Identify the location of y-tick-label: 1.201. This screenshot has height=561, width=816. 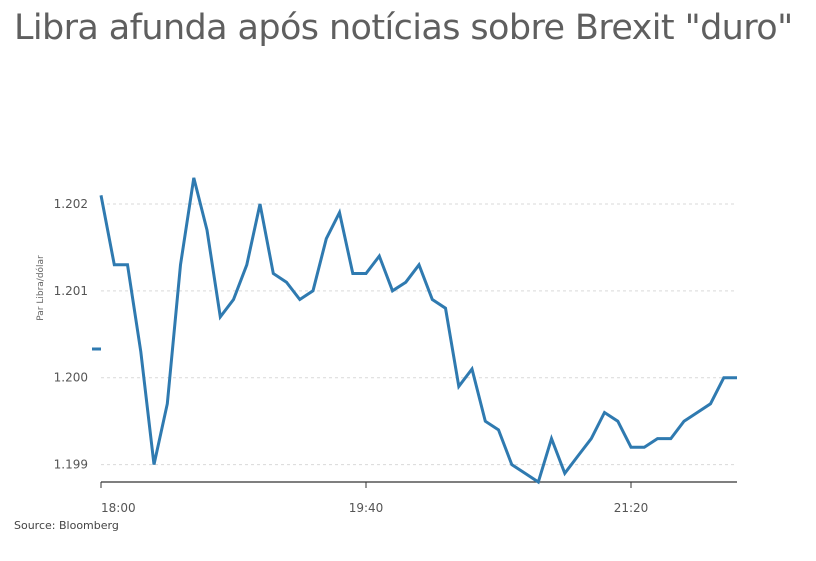
(71, 291).